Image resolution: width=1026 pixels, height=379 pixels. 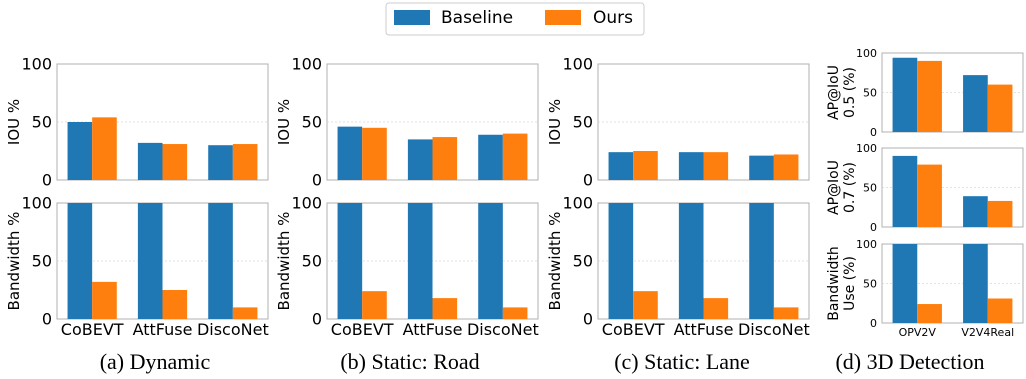 I want to click on subplot-b-bottom: 0 50 100 CoBEVT AttFuse DiscoNet Bandwidth %, so click(x=407, y=266).